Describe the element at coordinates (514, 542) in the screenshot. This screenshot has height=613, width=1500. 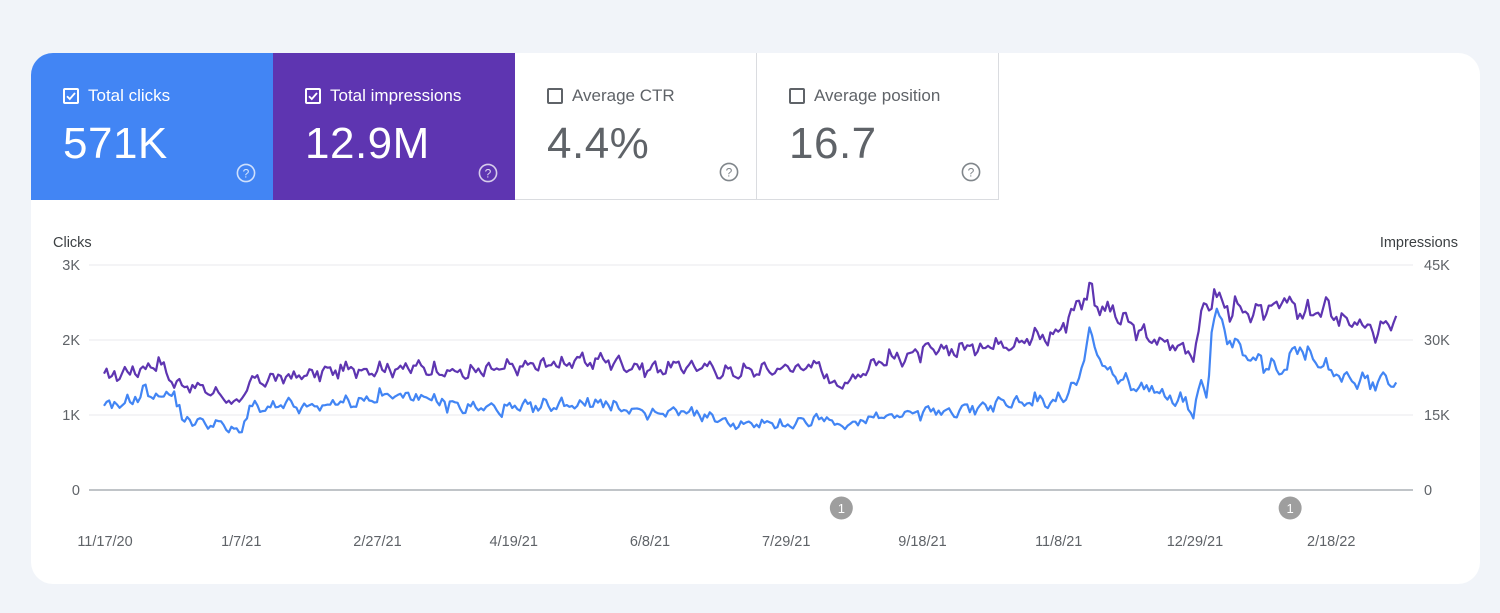
I see `x-tick-label: 4/19/21` at that location.